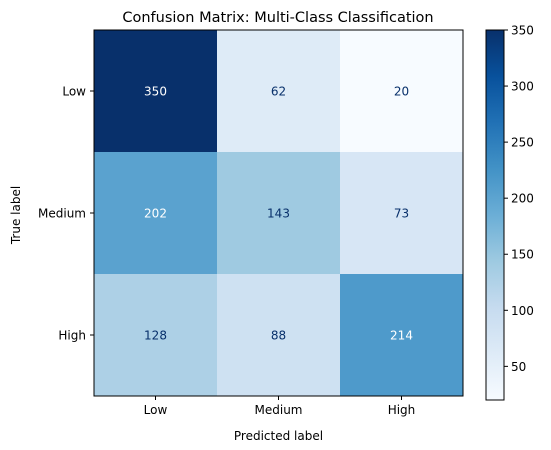 The height and width of the screenshot is (450, 551). I want to click on x-axis: Low Medium High, so click(280, 406).